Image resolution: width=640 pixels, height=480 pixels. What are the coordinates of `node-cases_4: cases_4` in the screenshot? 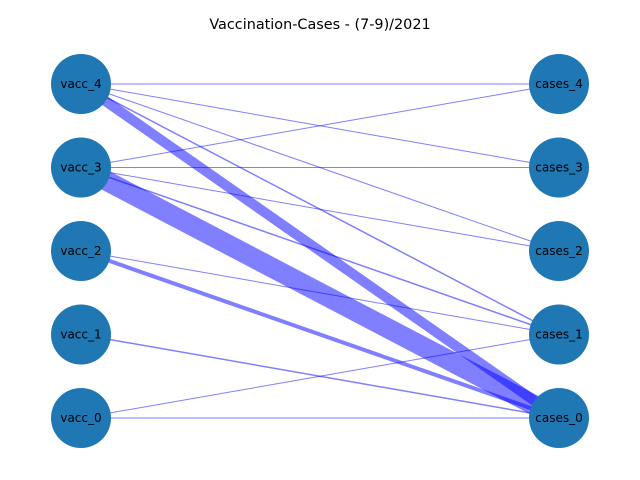 It's located at (559, 84).